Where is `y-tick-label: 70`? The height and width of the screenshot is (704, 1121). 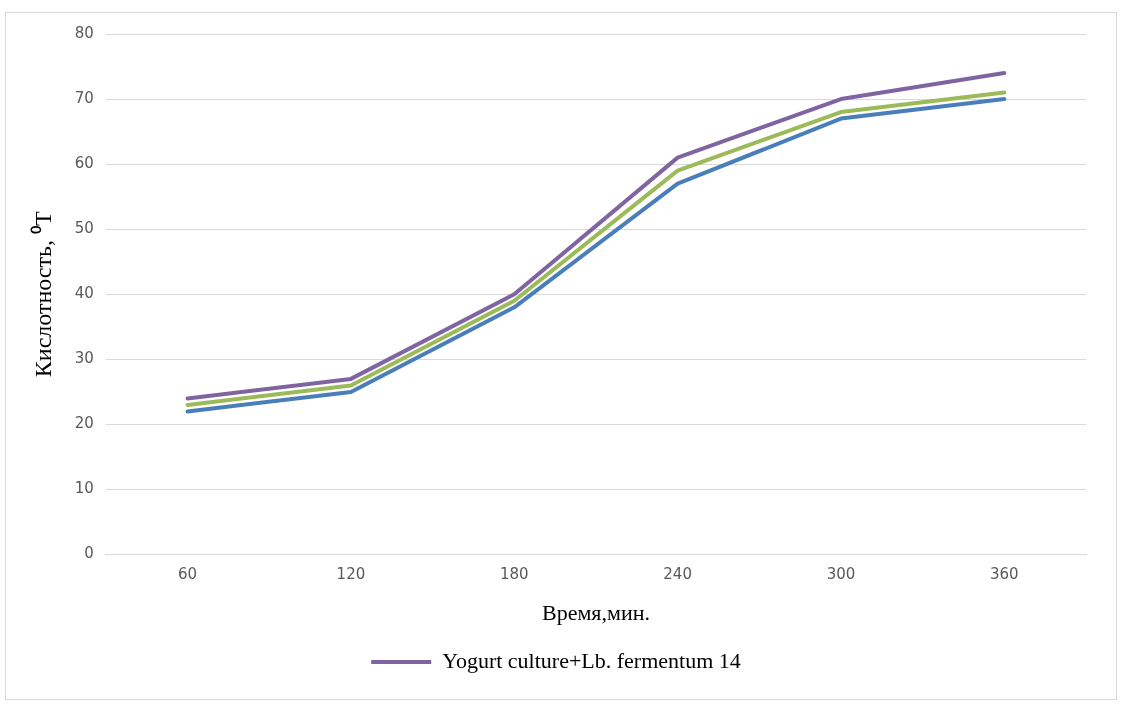 y-tick-label: 70 is located at coordinates (84, 97).